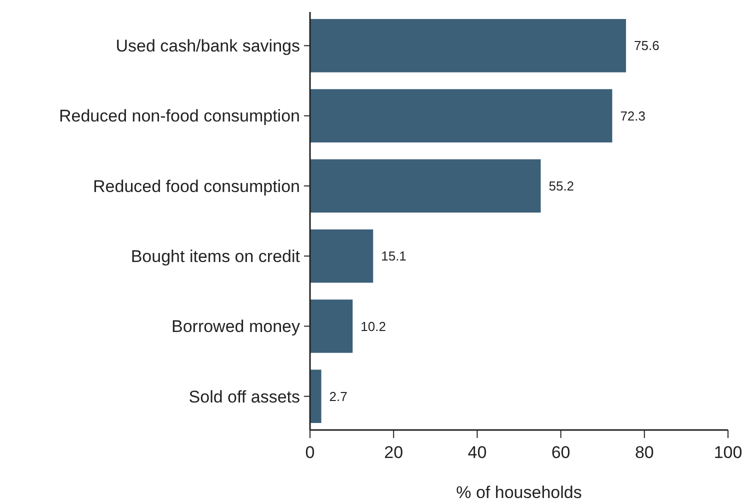  What do you see at coordinates (477, 452) in the screenshot?
I see `x-tick-label: 40` at bounding box center [477, 452].